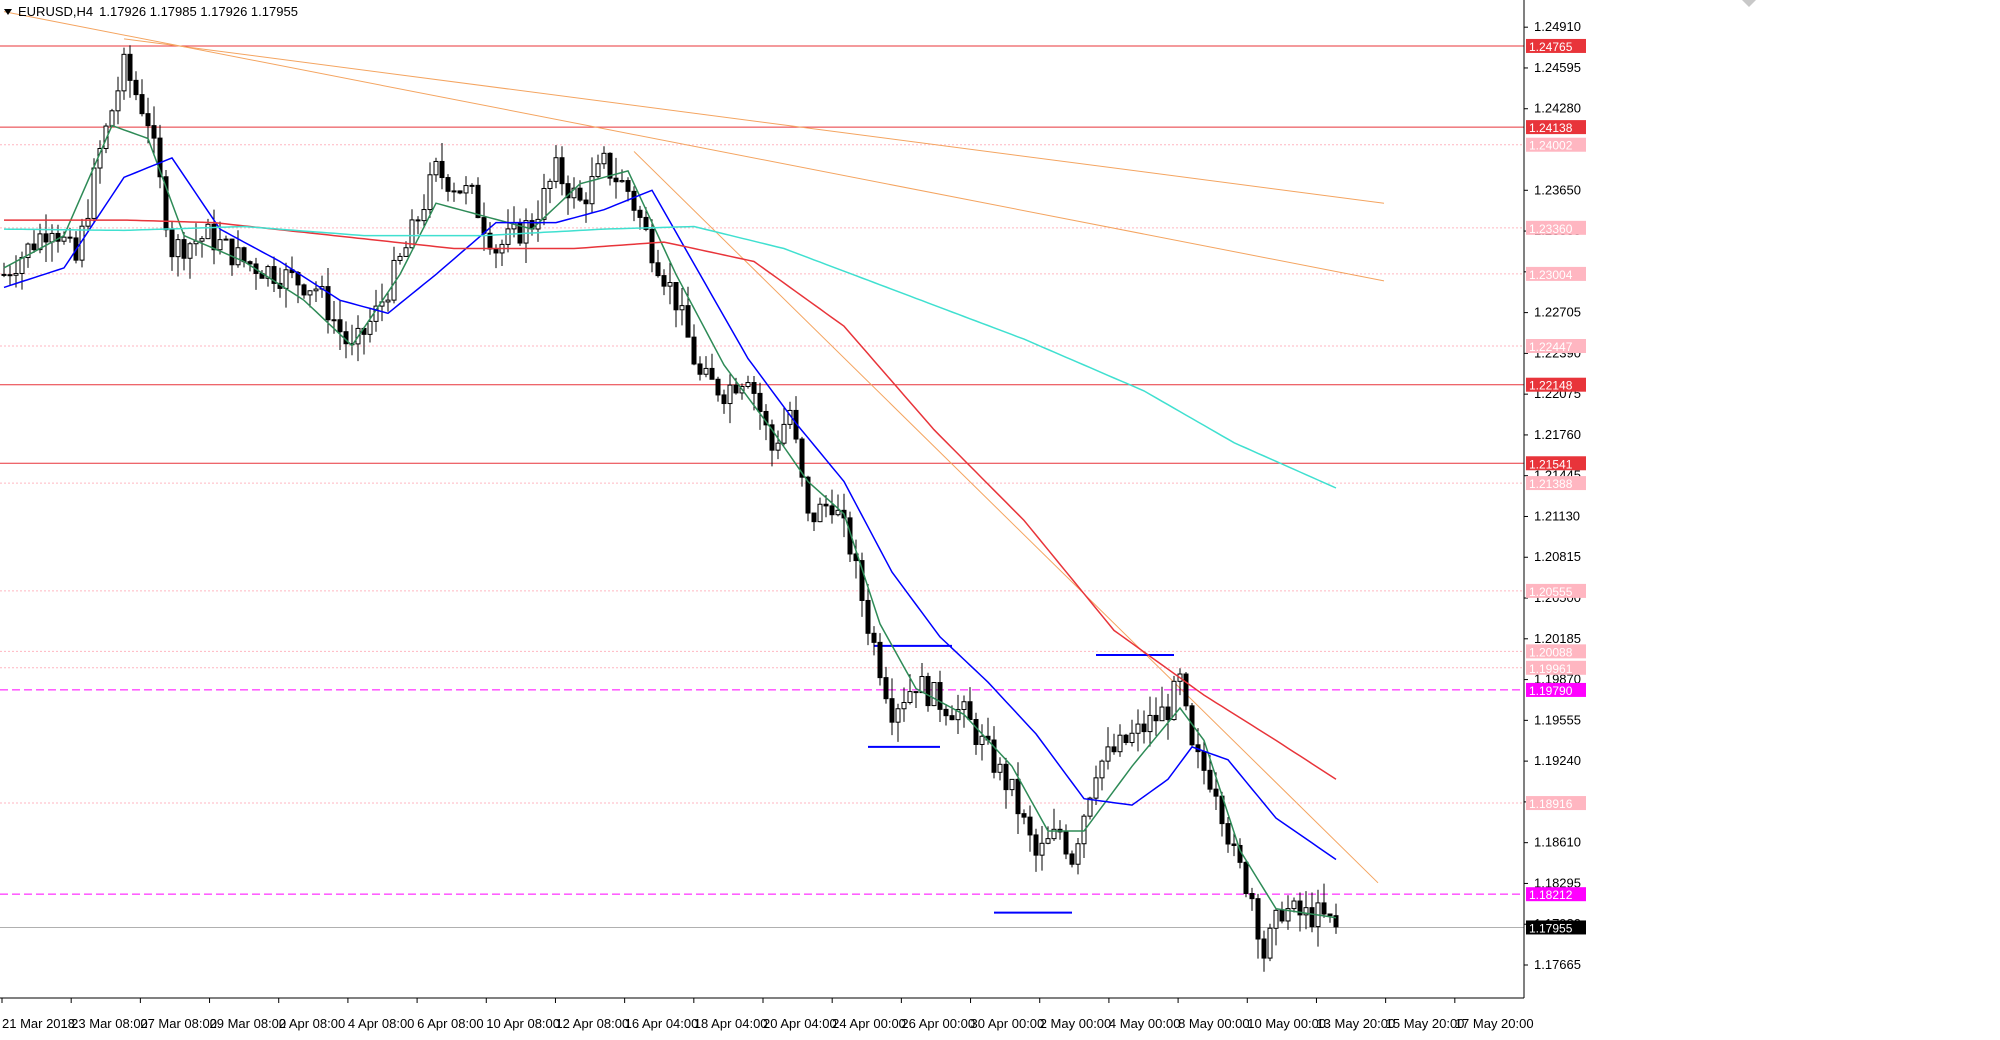 This screenshot has width=2000, height=1040. Describe the element at coordinates (1557, 108) in the screenshot. I see `price-tick-label: 1.24280` at that location.